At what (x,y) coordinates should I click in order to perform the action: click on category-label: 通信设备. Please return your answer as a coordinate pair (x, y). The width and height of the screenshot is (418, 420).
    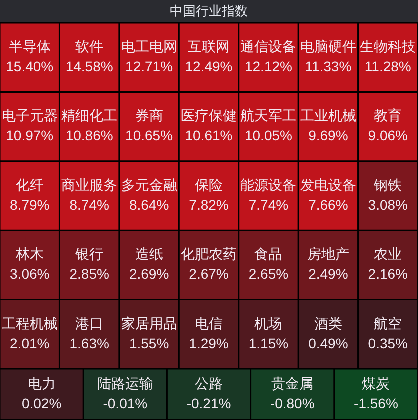
    Looking at the image, I should click on (268, 46).